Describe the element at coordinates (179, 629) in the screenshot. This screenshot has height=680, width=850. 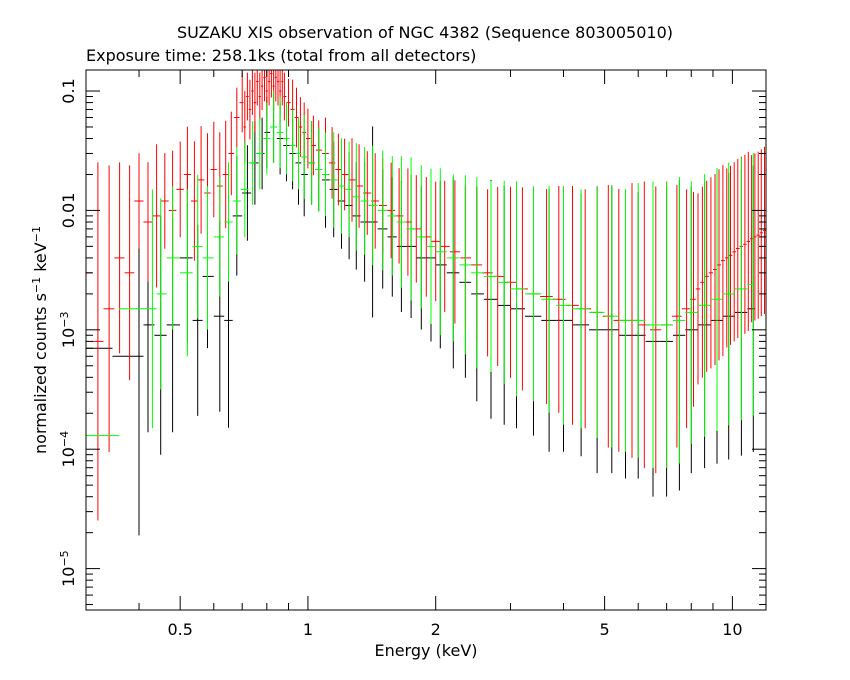
I see `x-tick-label: 0.5` at that location.